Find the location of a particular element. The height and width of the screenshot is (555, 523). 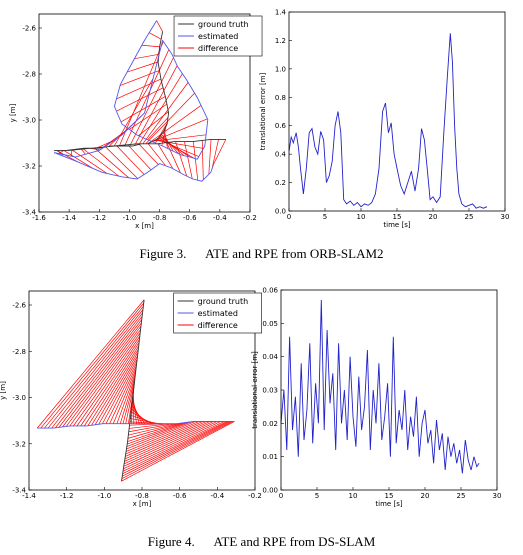

figure3-caption: Figure 3. ATE and RPE from ORB-SLAM2 is located at coordinates (261, 253).